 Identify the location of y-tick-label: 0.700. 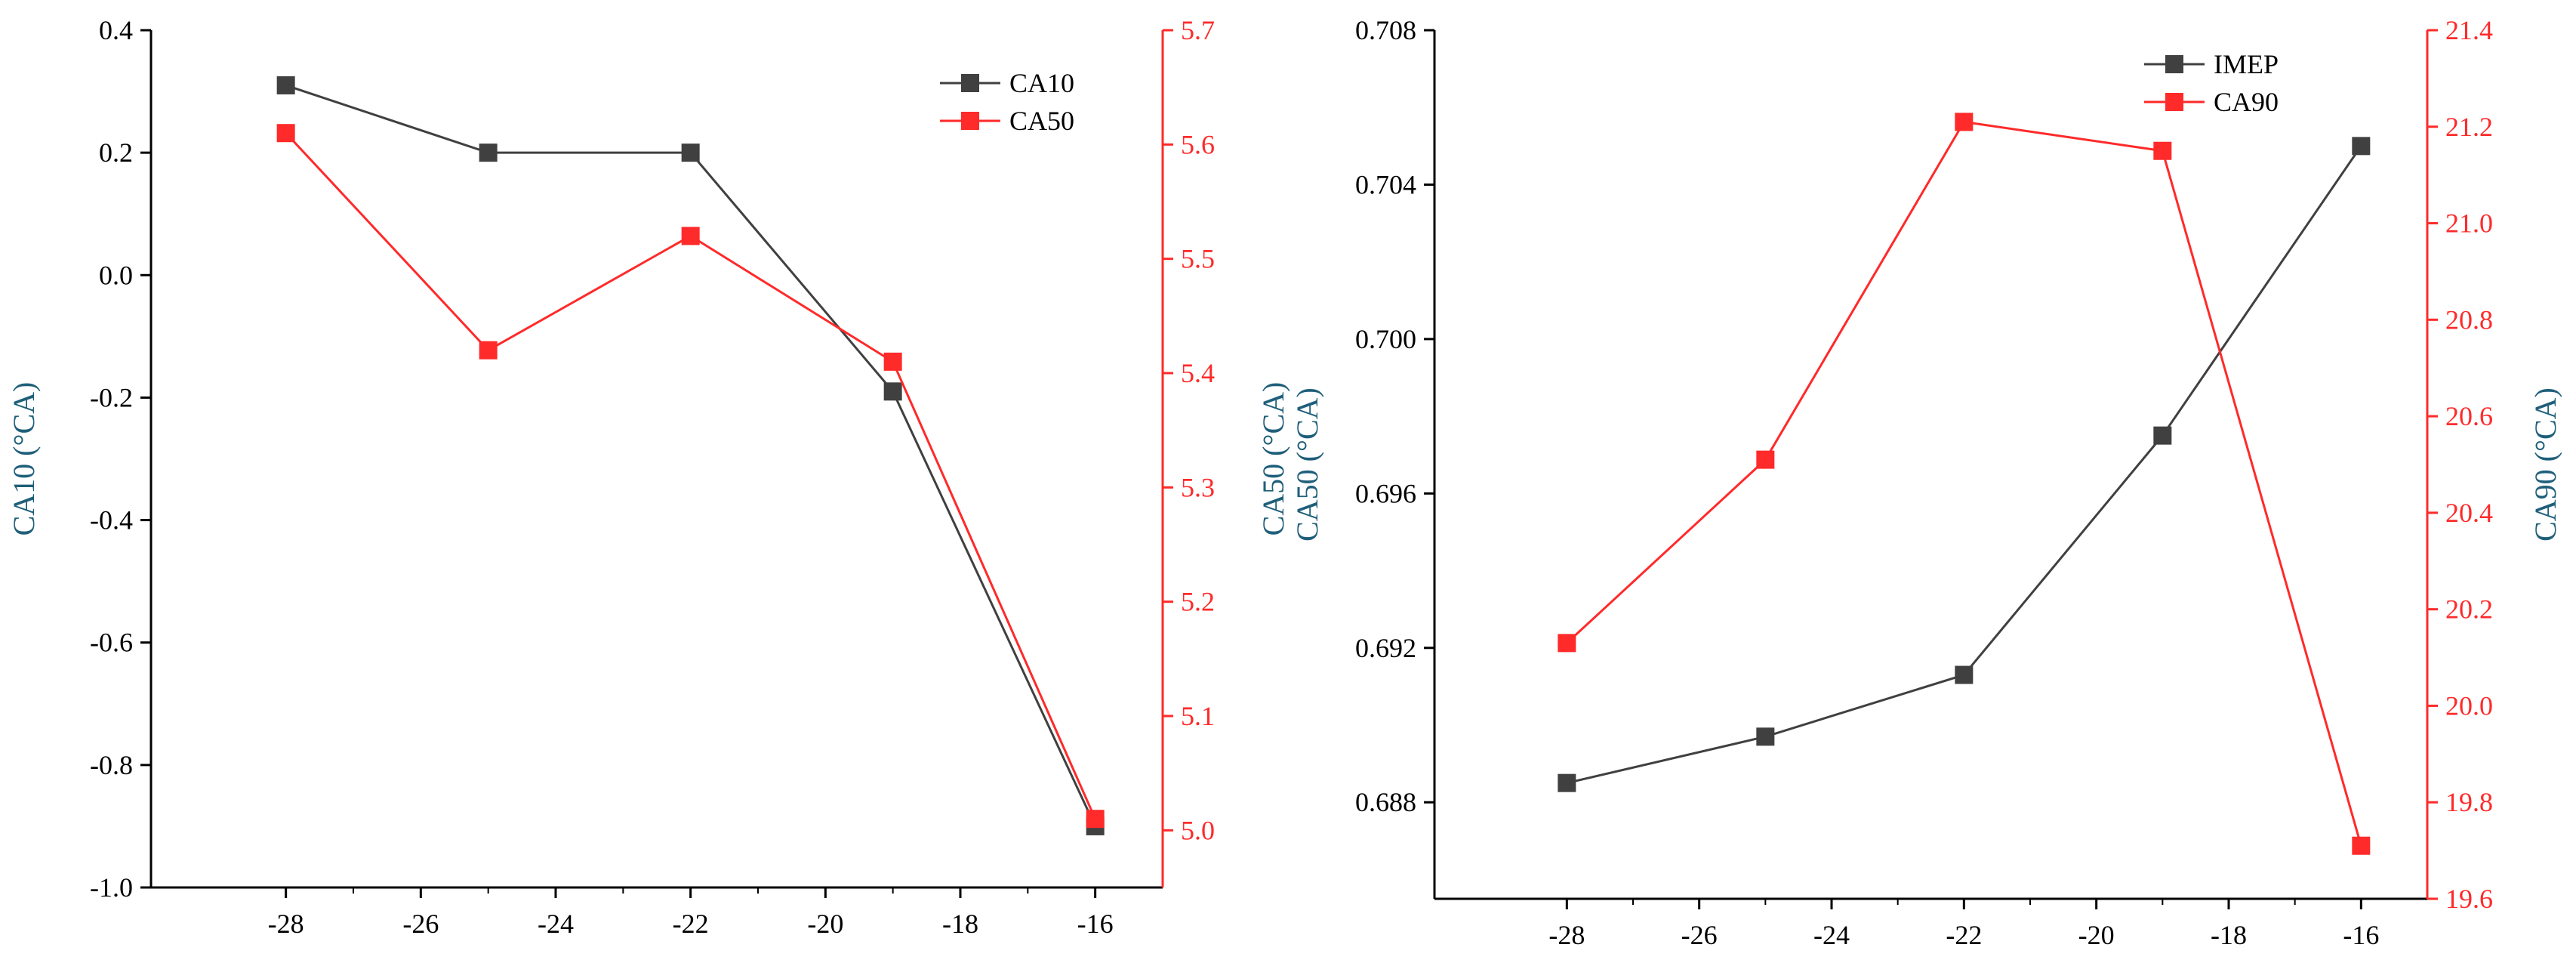
(1385, 339).